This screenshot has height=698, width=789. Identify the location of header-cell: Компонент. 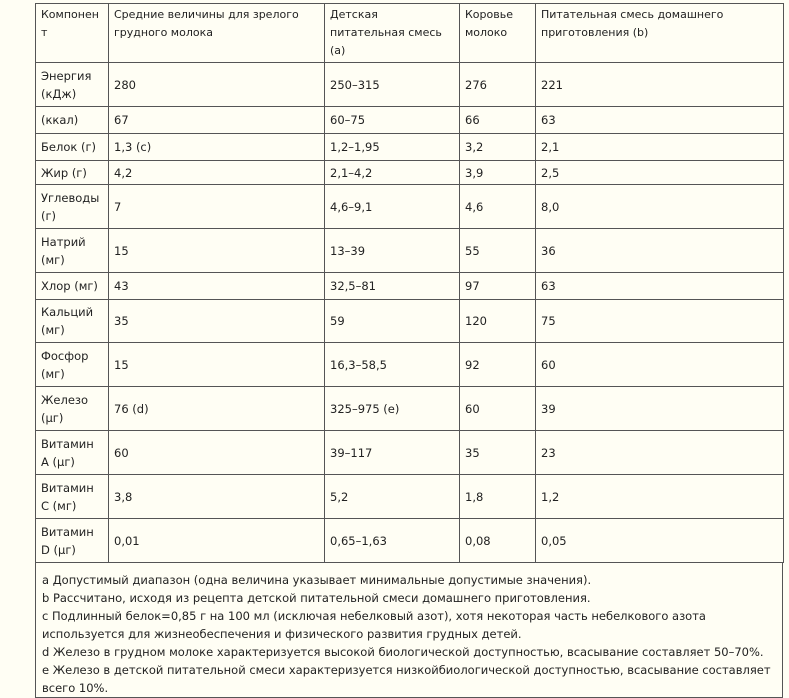
(72, 33).